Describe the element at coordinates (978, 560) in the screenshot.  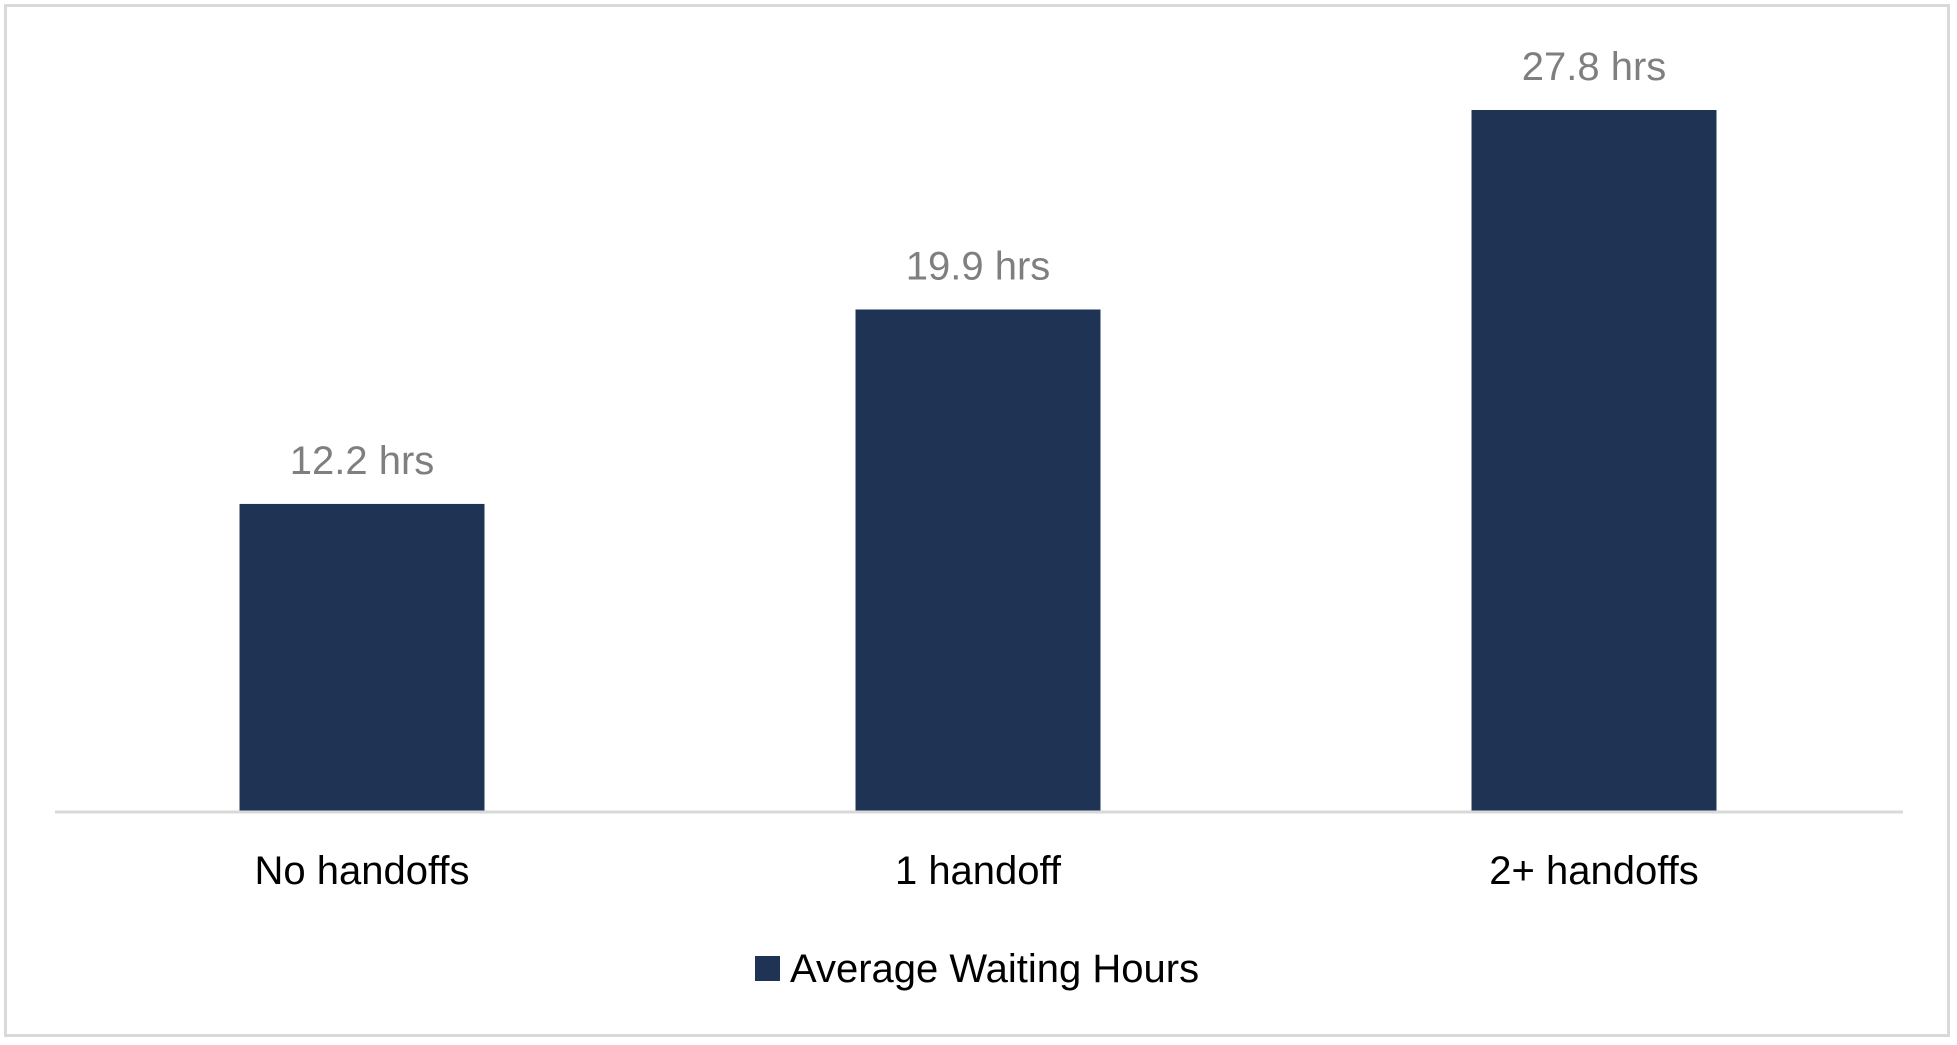
I see `bar-1-handoff` at that location.